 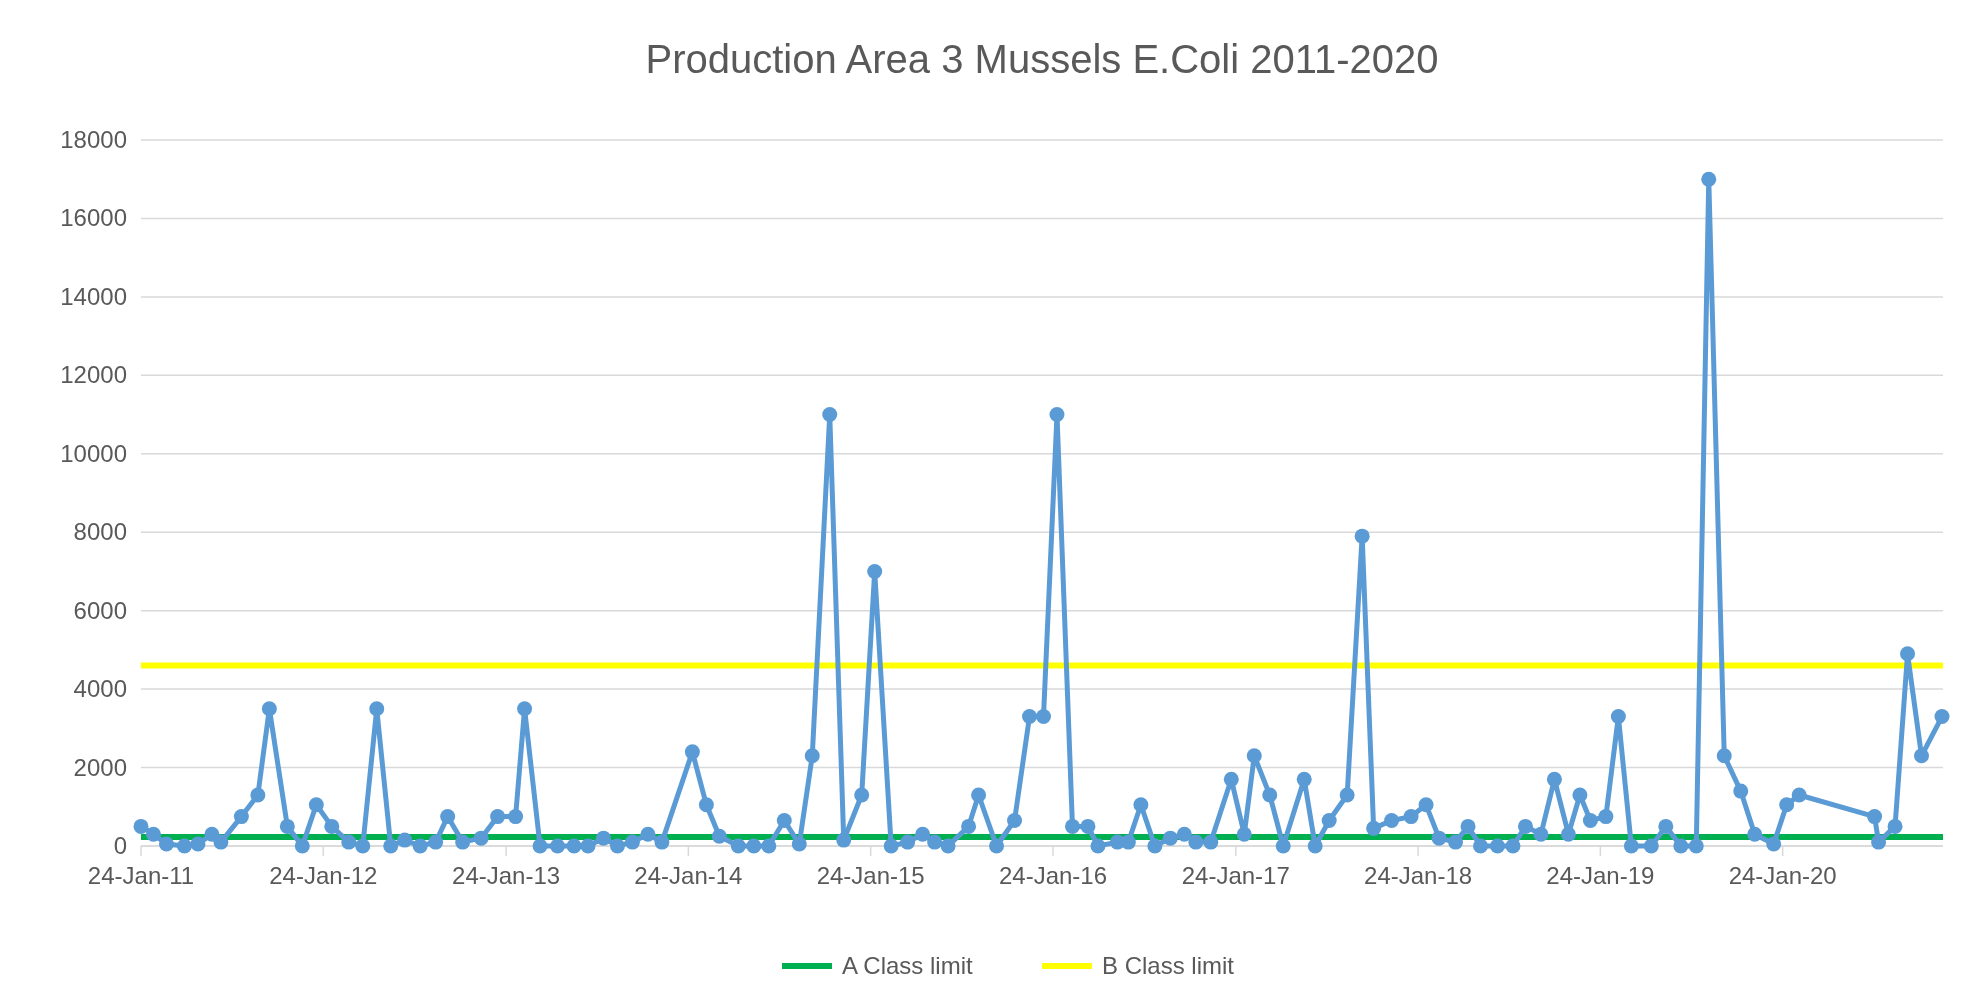 What do you see at coordinates (1235, 875) in the screenshot?
I see `x-tick-label: 24-Jan-17` at bounding box center [1235, 875].